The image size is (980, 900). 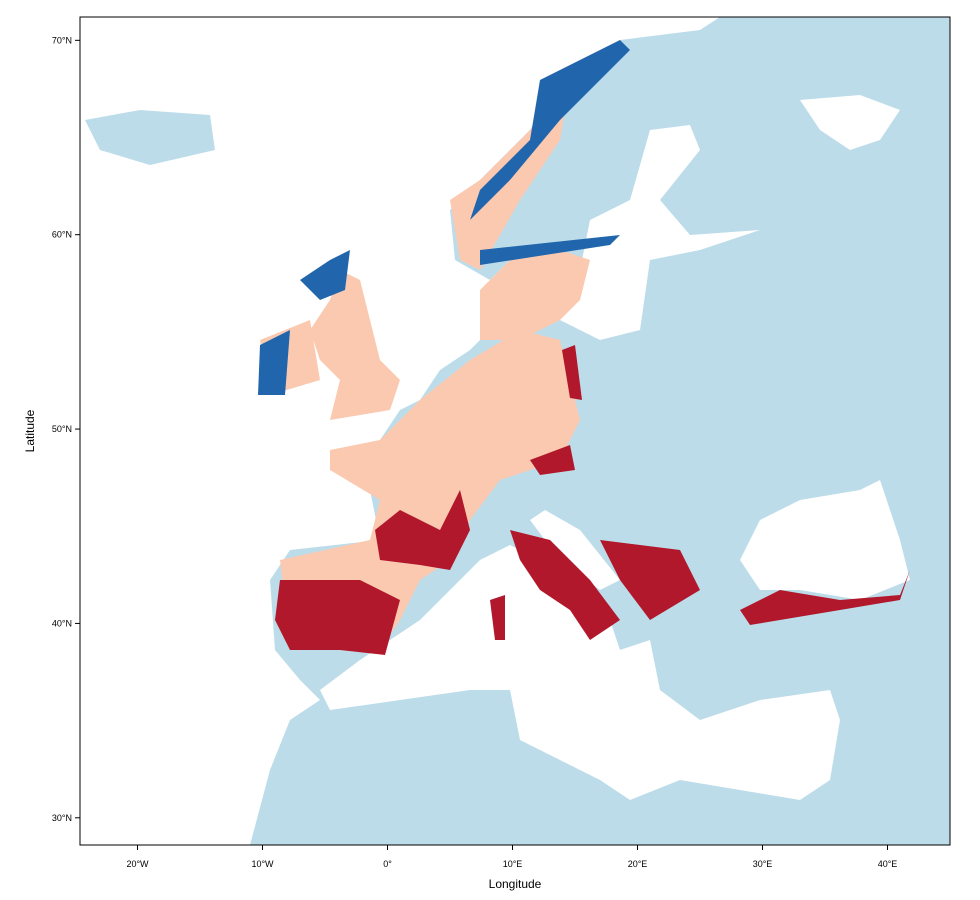 What do you see at coordinates (62, 429) in the screenshot?
I see `y-tick-label: 50°N` at bounding box center [62, 429].